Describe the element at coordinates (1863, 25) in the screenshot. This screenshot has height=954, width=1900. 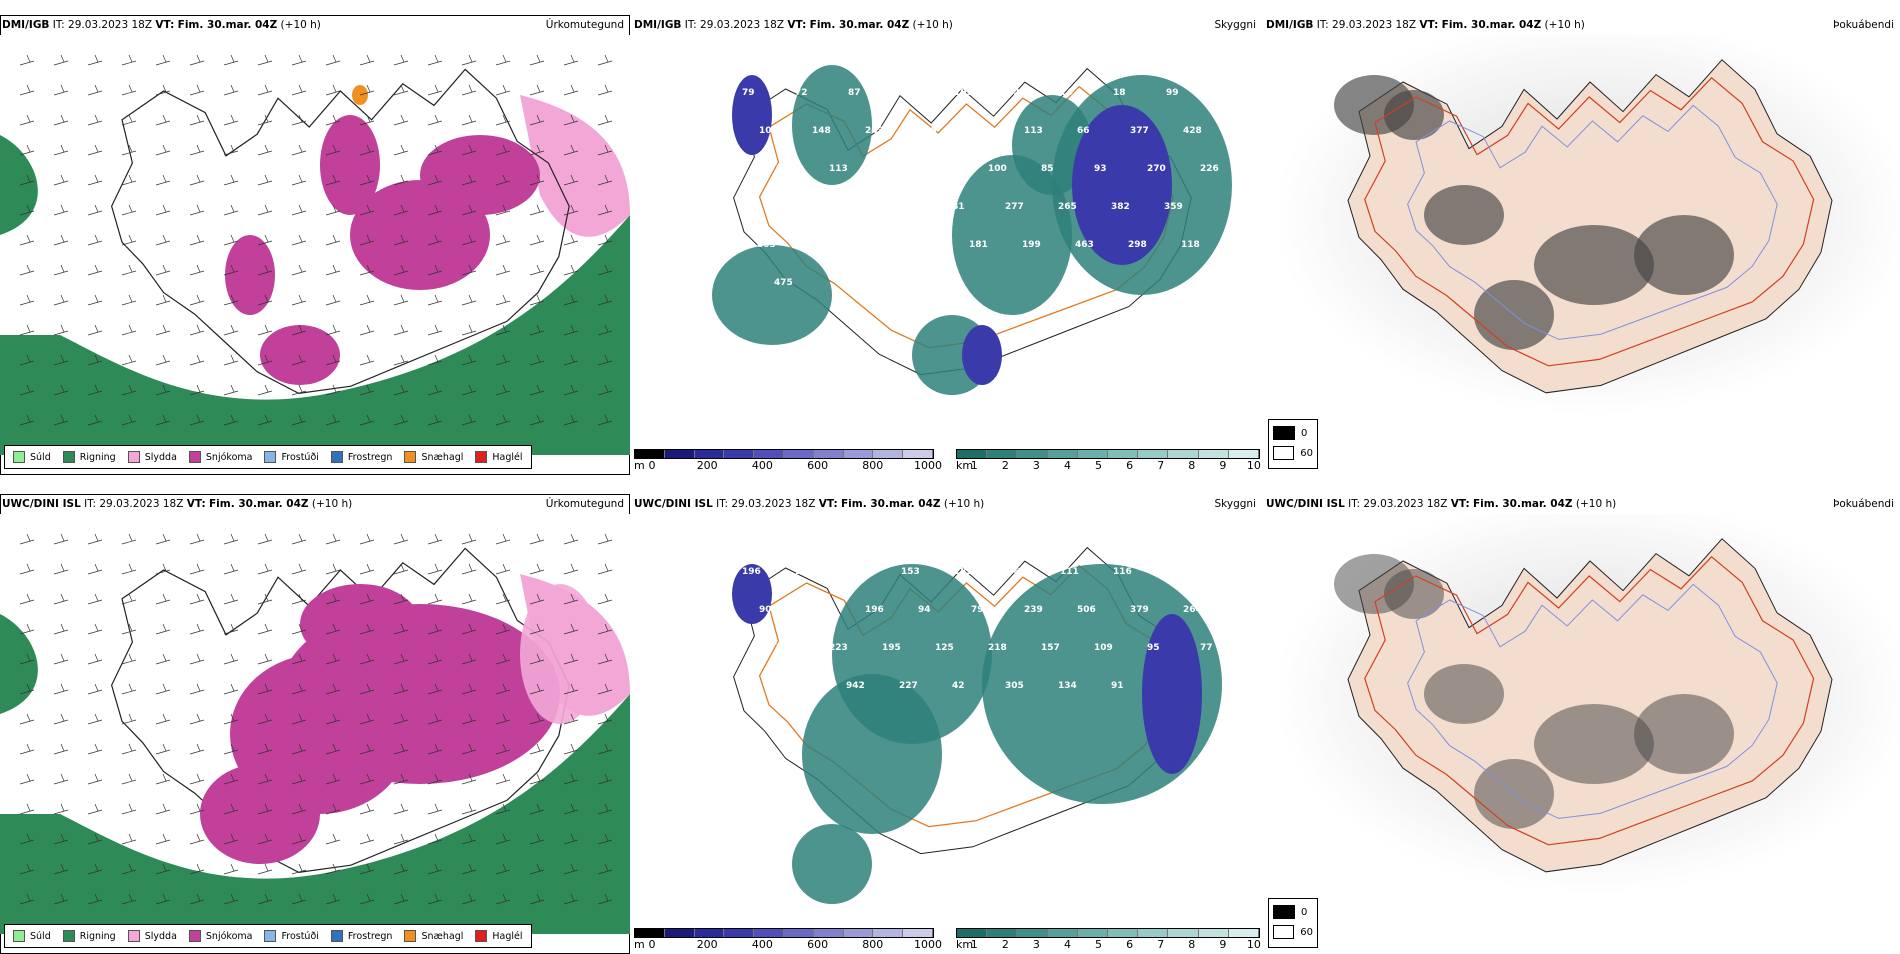
I see `panel-title: Þokuábendi` at that location.